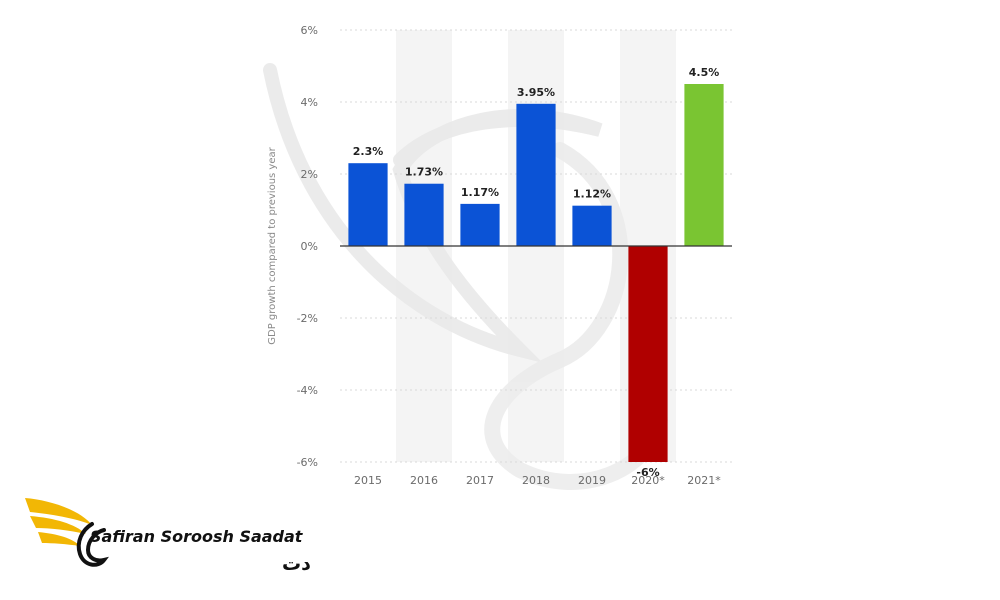 Image resolution: width=1000 pixels, height=600 pixels. What do you see at coordinates (197, 536) in the screenshot?
I see `brand-name-en: Safiran Soroosh Saadat` at bounding box center [197, 536].